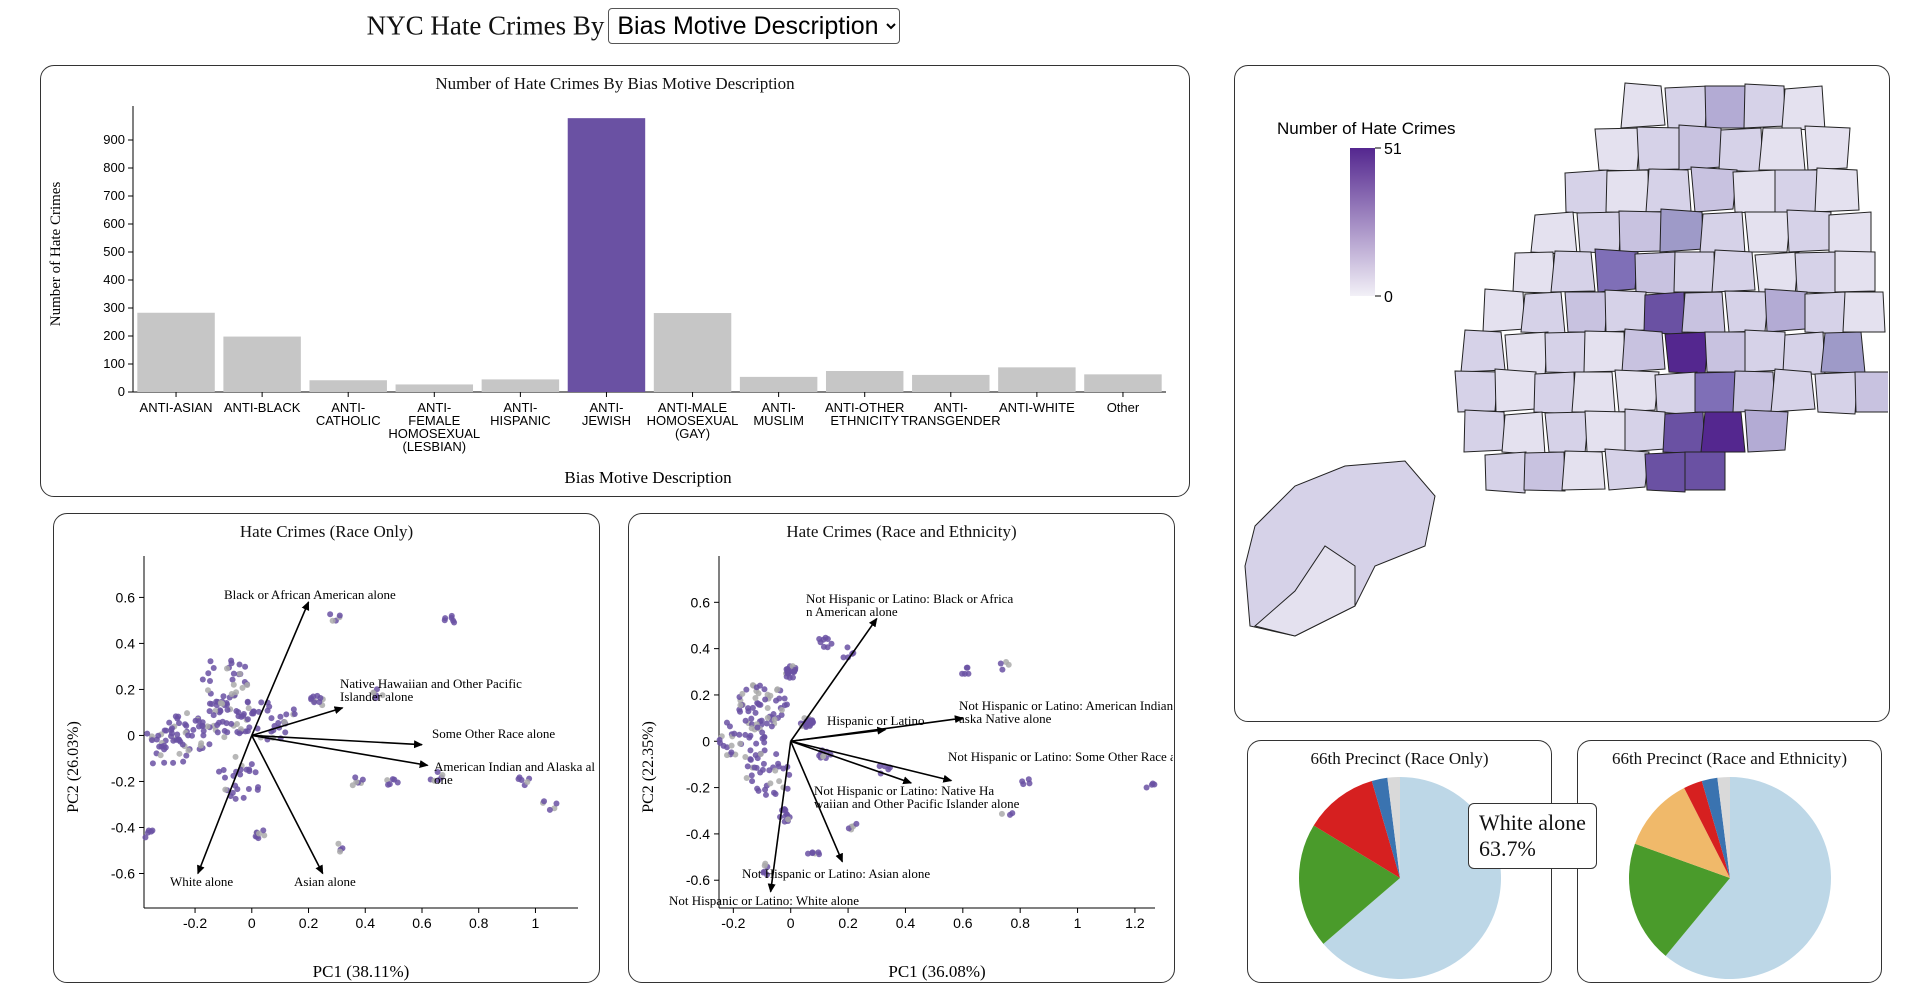  I want to click on x-tick-label: HOMOSEXUAL, so click(693, 420).